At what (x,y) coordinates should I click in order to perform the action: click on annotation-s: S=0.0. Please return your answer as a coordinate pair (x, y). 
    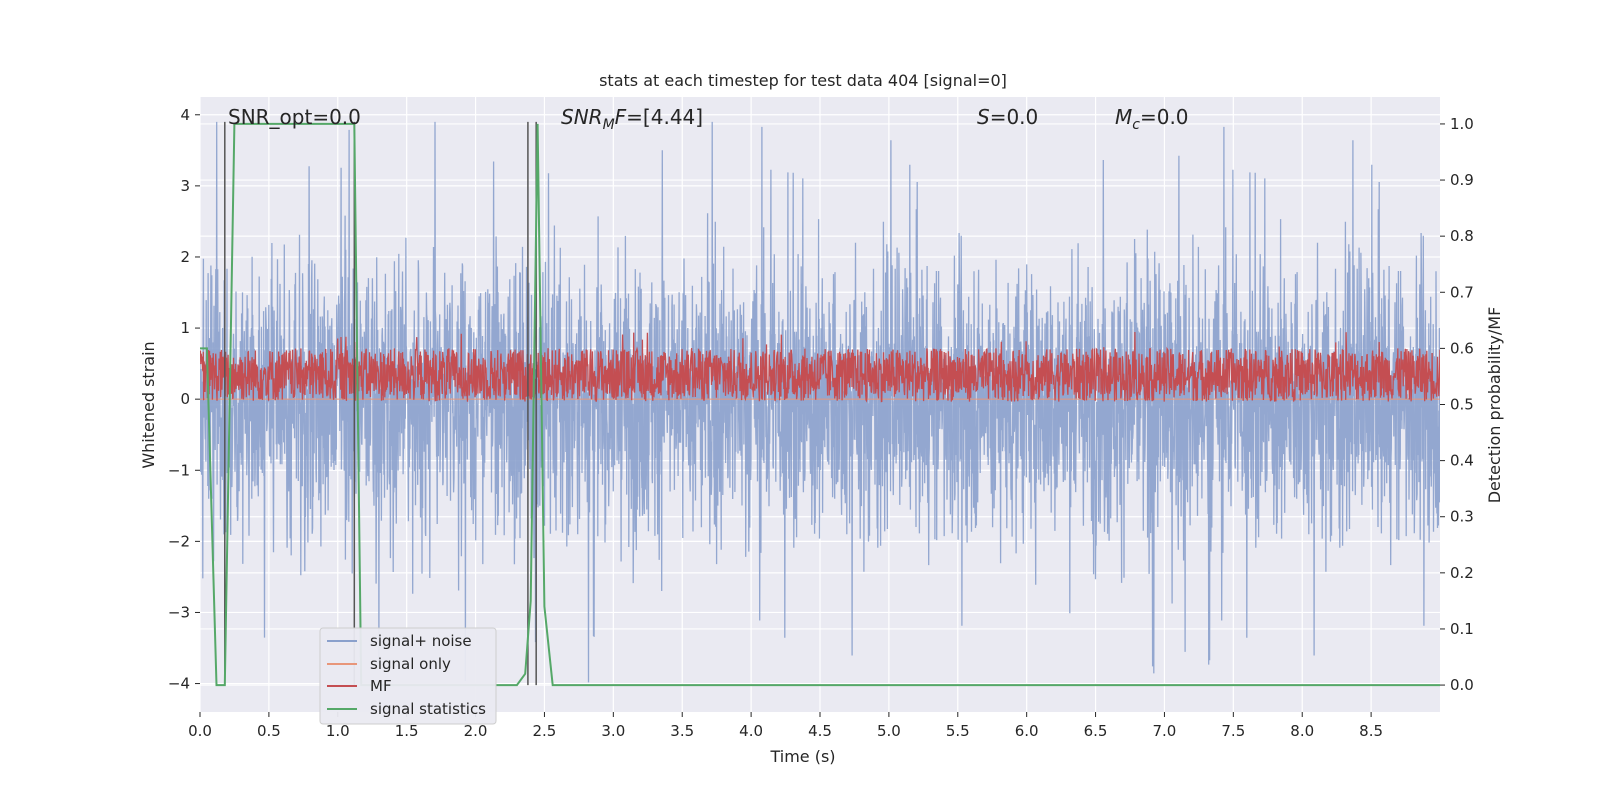
    Looking at the image, I should click on (1007, 117).